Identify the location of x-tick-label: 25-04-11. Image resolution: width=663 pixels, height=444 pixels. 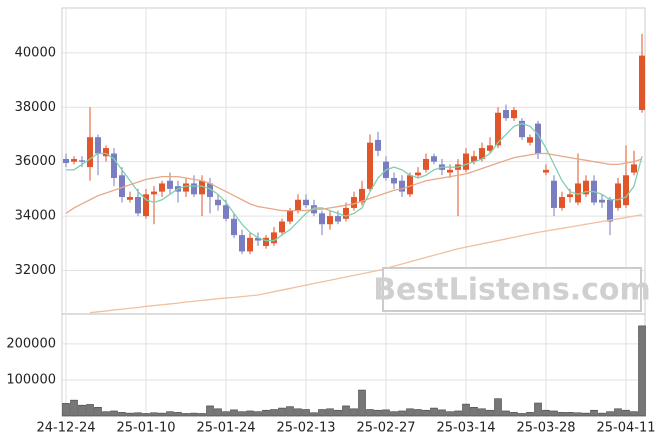
(625, 428).